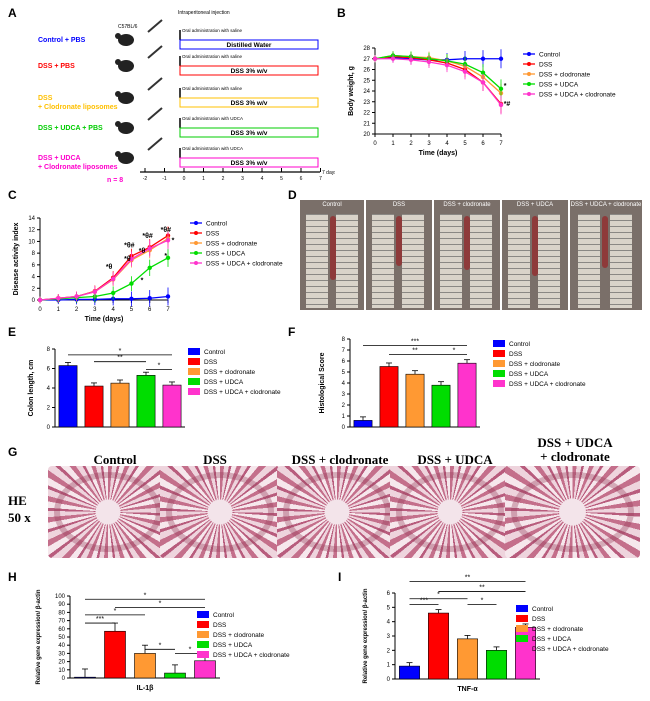 Image resolution: width=650 pixels, height=701 pixels. What do you see at coordinates (61, 622) in the screenshot?
I see `y-tick-label: 70` at bounding box center [61, 622].